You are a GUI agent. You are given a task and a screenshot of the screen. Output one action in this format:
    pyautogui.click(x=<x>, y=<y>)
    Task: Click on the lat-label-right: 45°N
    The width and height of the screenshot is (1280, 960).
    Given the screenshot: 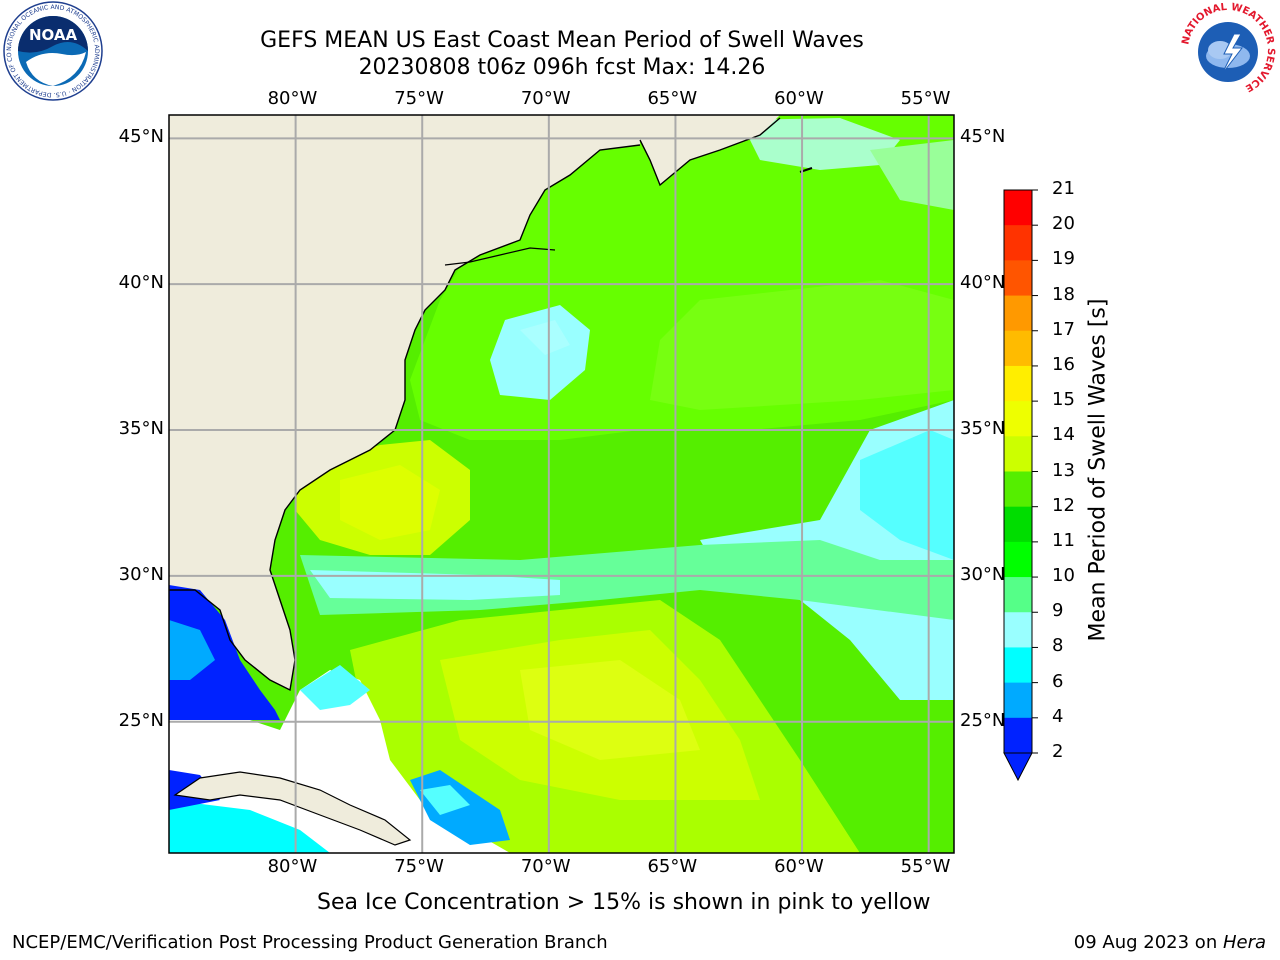 What is the action you would take?
    pyautogui.click(x=983, y=137)
    